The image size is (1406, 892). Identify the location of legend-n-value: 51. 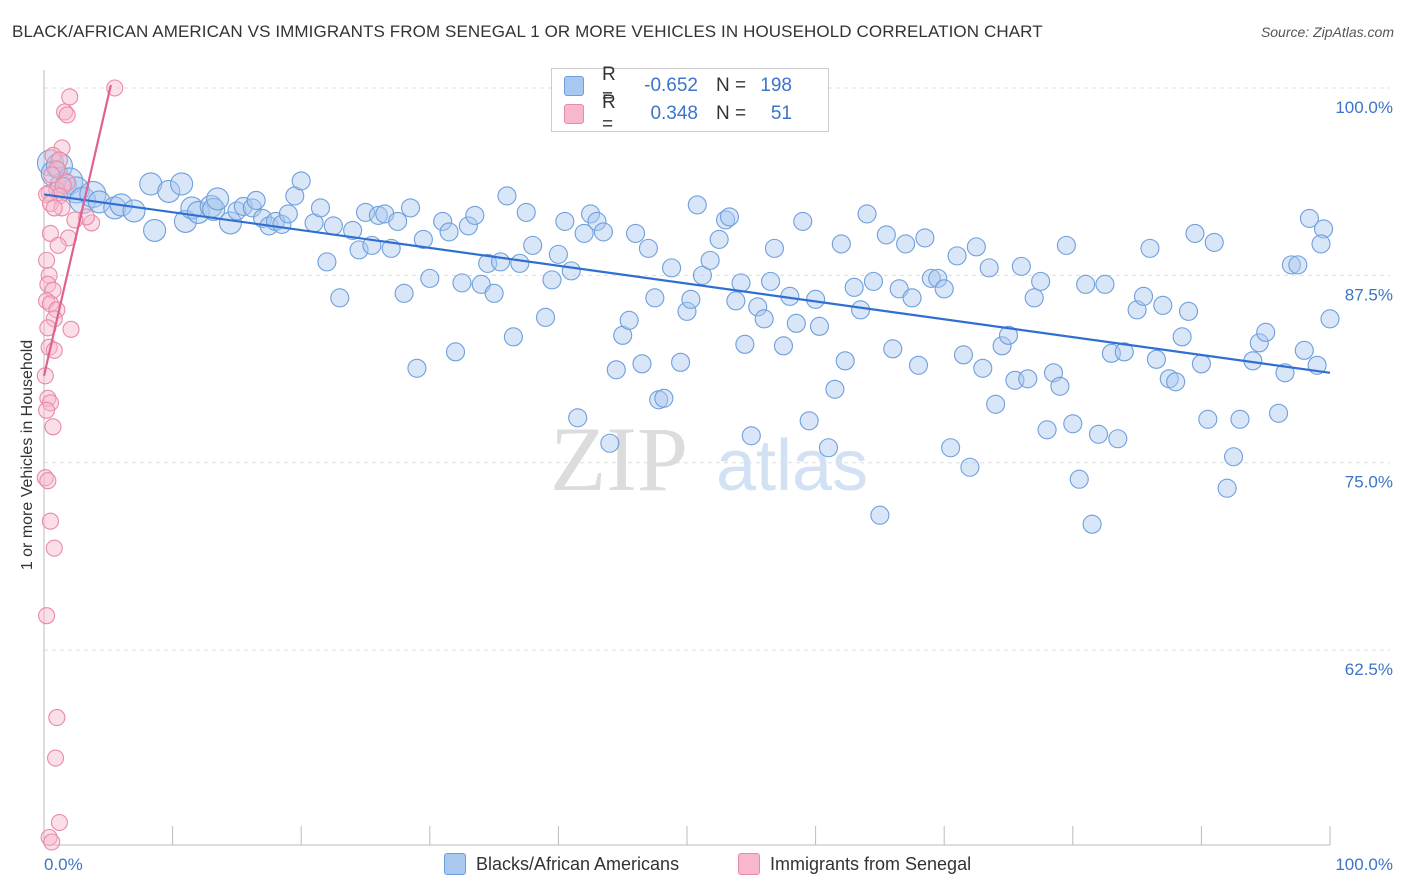
(781, 113).